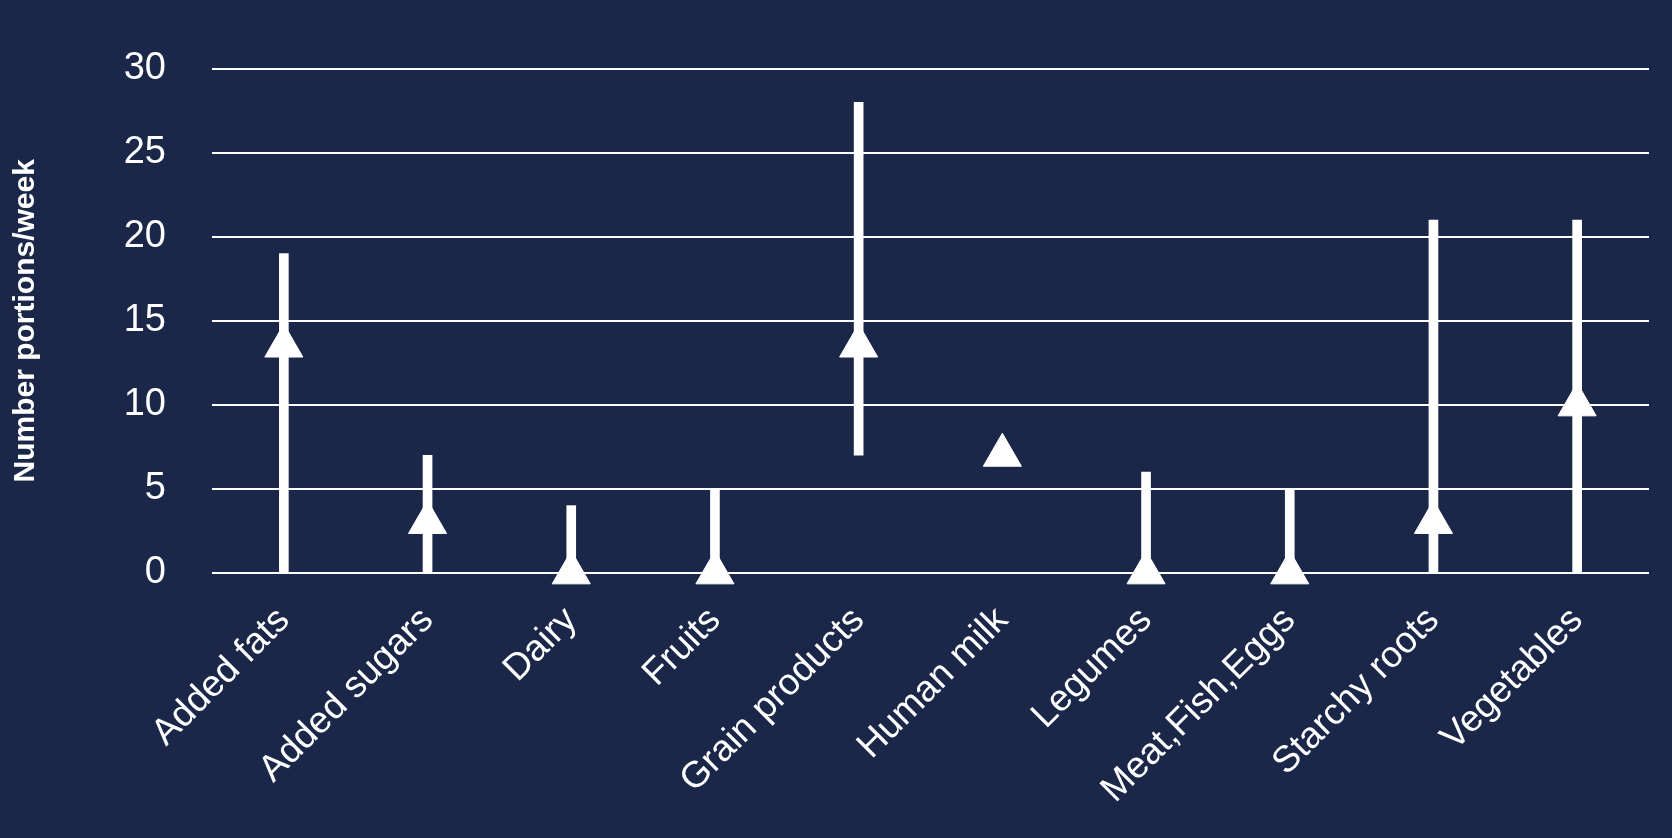 The image size is (1672, 838). I want to click on y-tick-label: 20, so click(144, 234).